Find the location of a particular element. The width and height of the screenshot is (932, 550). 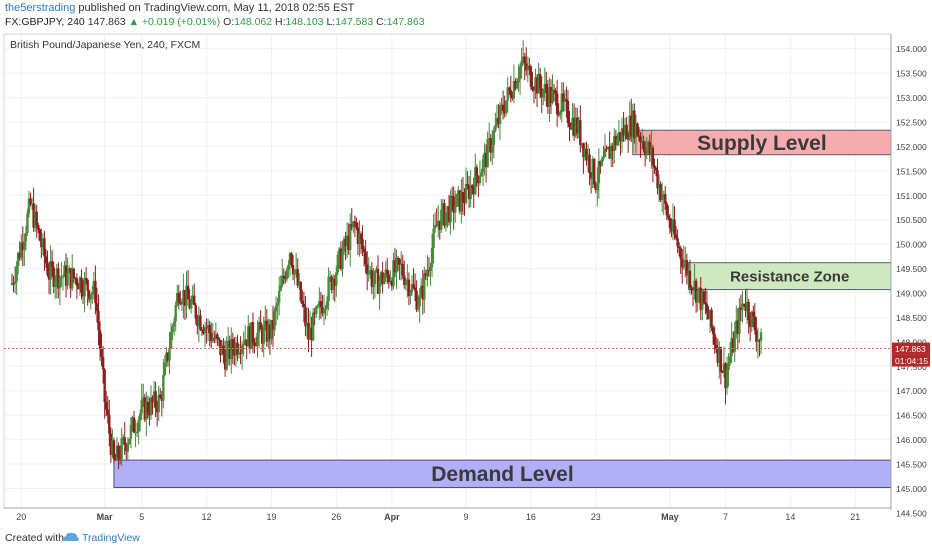

y-tick-label: 151.000 is located at coordinates (911, 196).